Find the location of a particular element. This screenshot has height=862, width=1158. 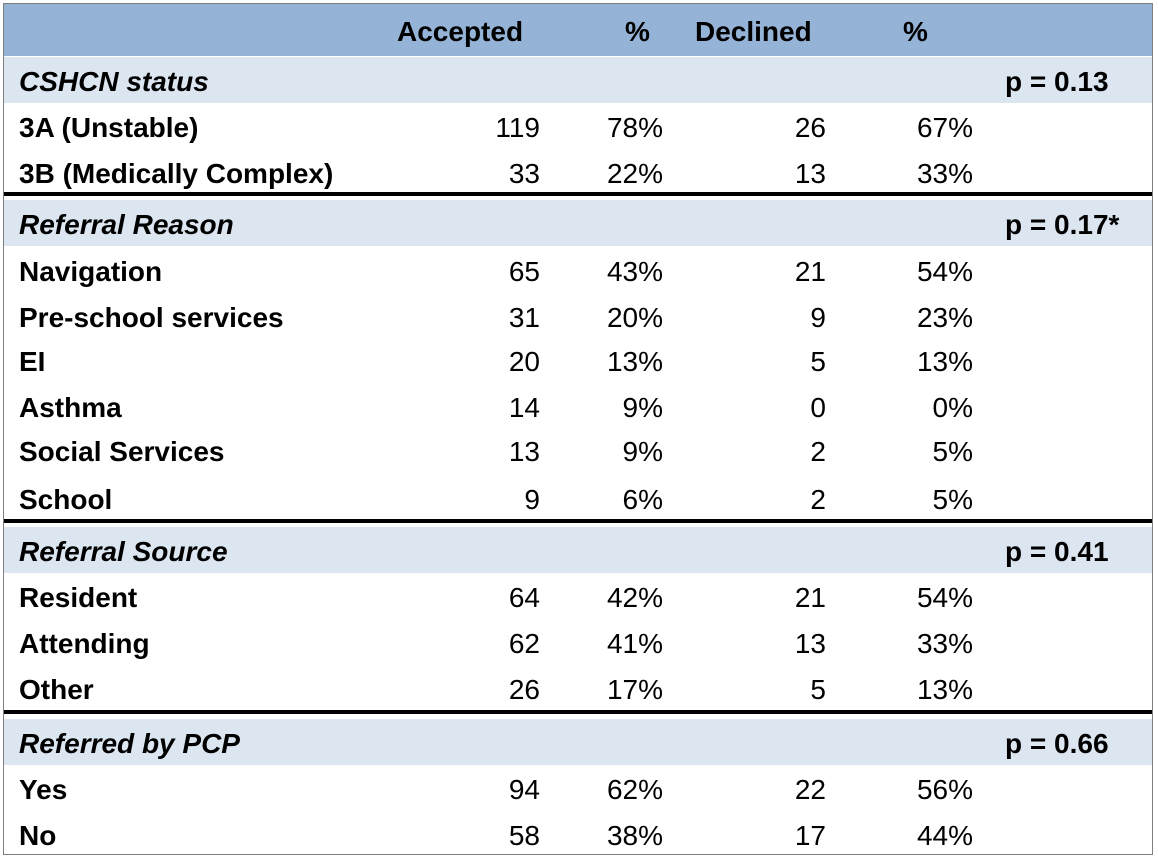

section-header-row: Referred by PCP p = 0.66 is located at coordinates (578, 742).